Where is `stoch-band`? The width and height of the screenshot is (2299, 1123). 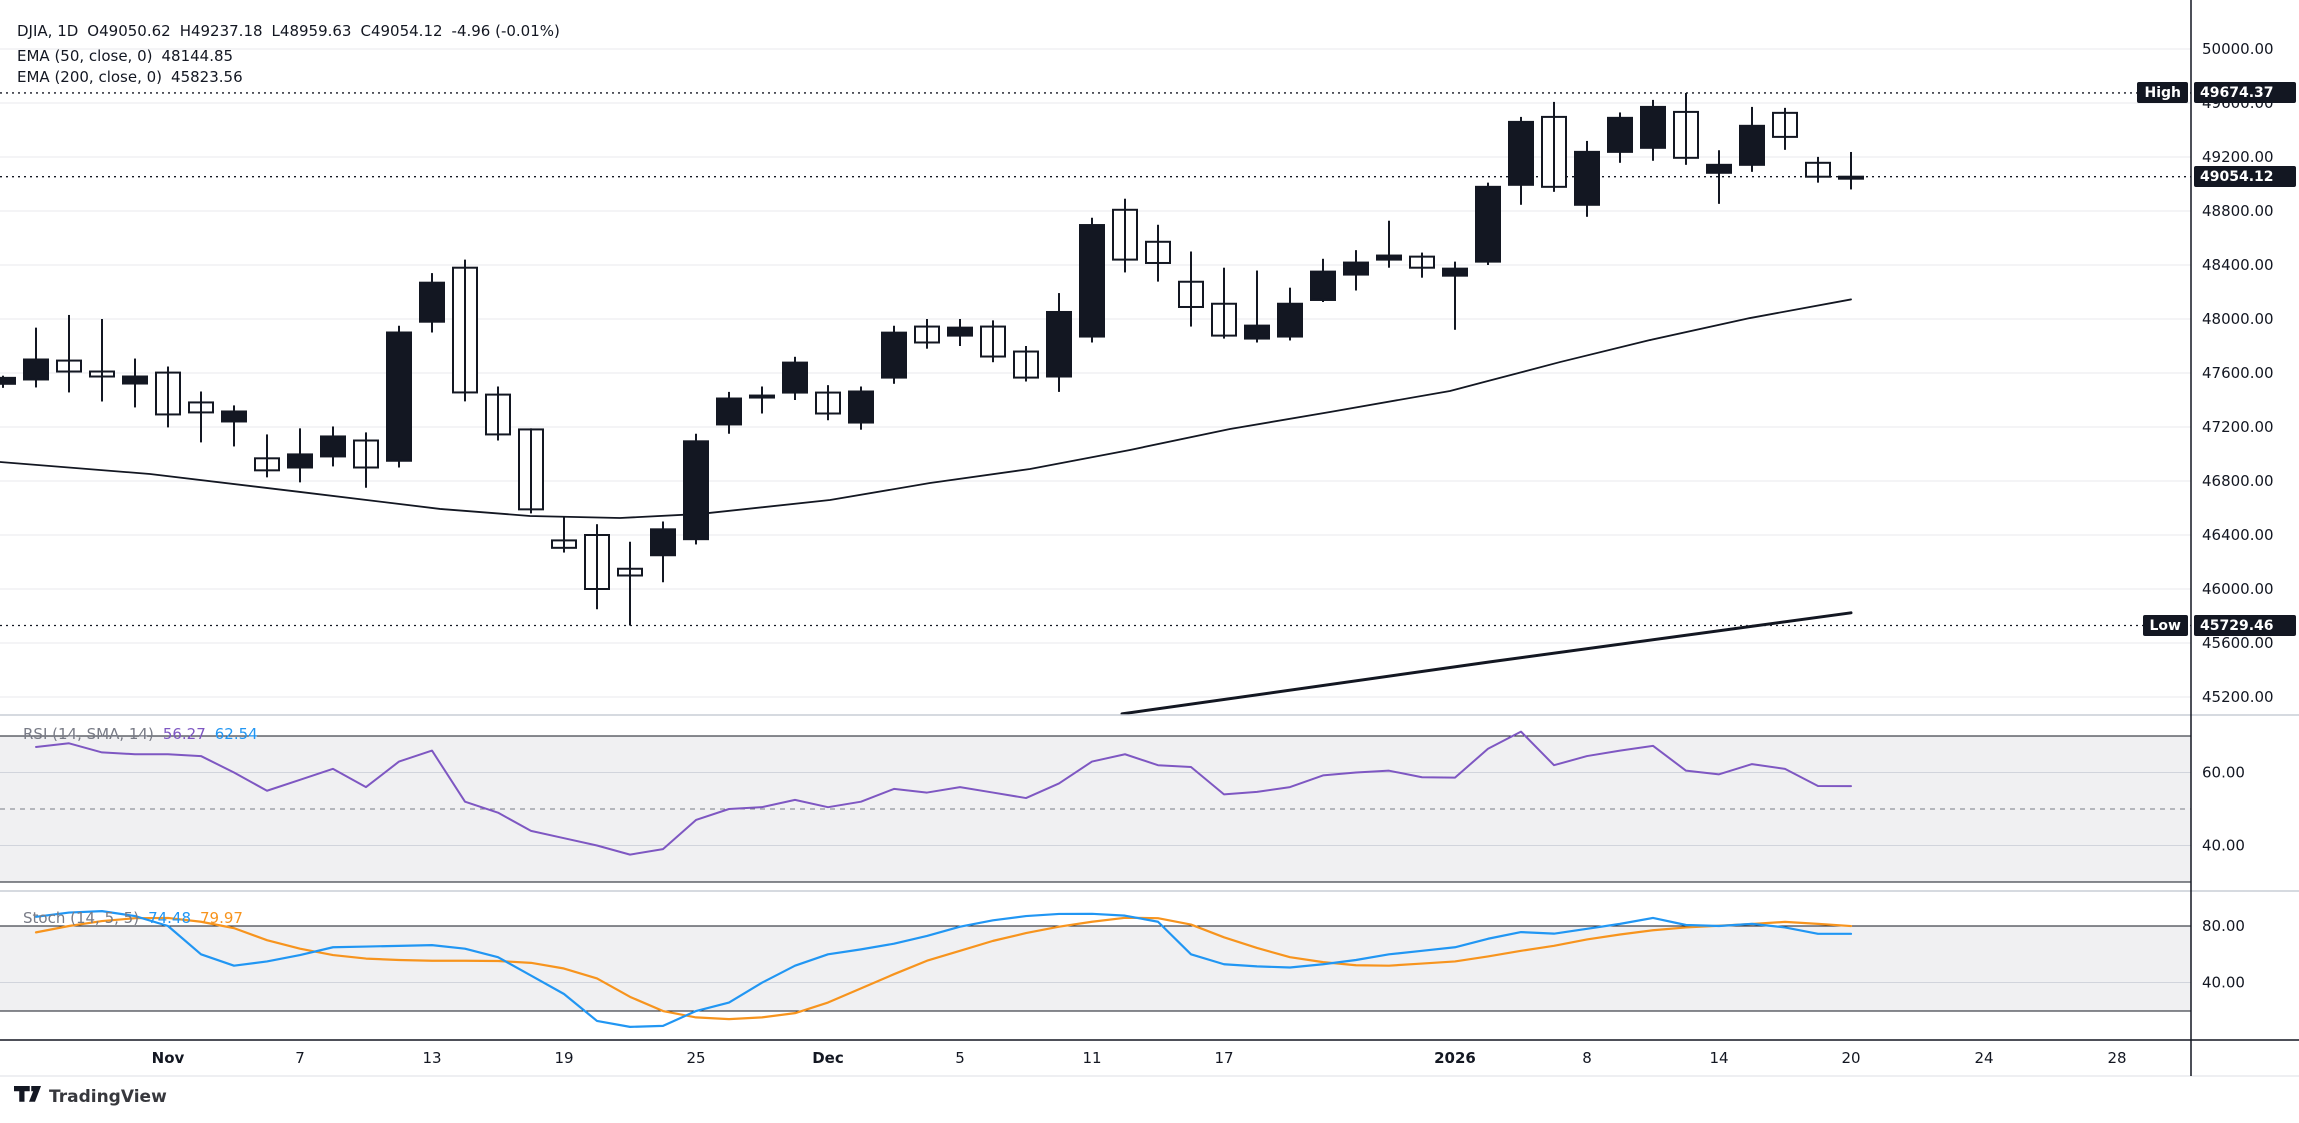 stoch-band is located at coordinates (1095, 969).